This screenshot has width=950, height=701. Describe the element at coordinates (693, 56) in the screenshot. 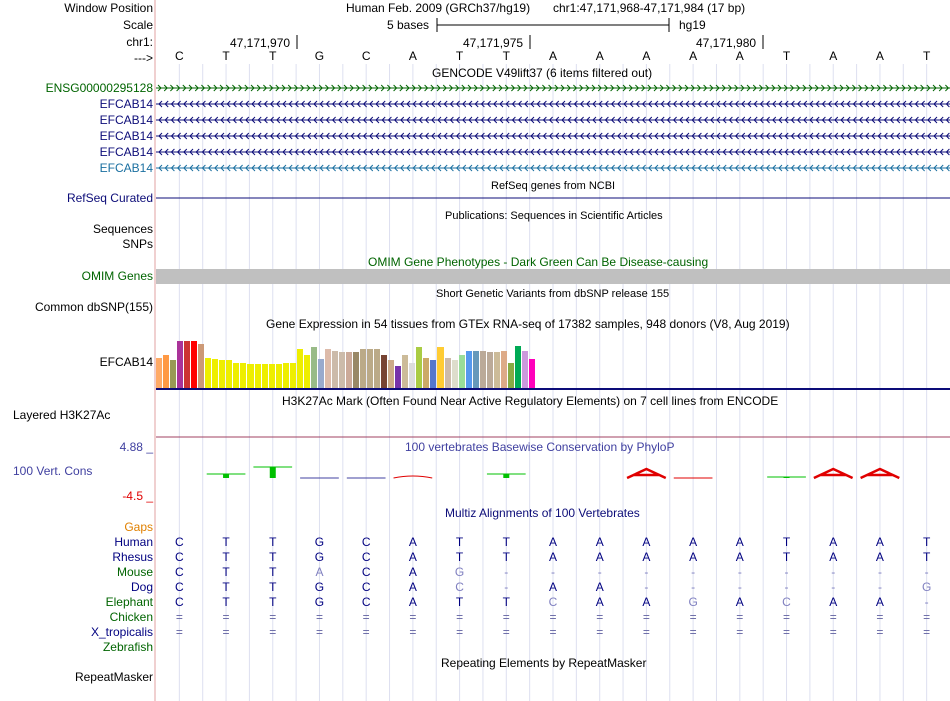

I see `sequence-base: A` at that location.